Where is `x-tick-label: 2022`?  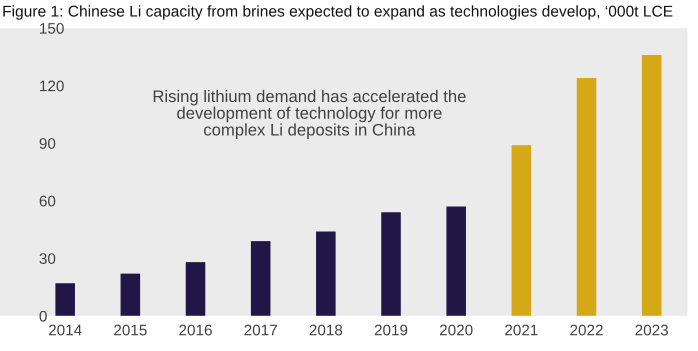 x-tick-label: 2022 is located at coordinates (586, 330).